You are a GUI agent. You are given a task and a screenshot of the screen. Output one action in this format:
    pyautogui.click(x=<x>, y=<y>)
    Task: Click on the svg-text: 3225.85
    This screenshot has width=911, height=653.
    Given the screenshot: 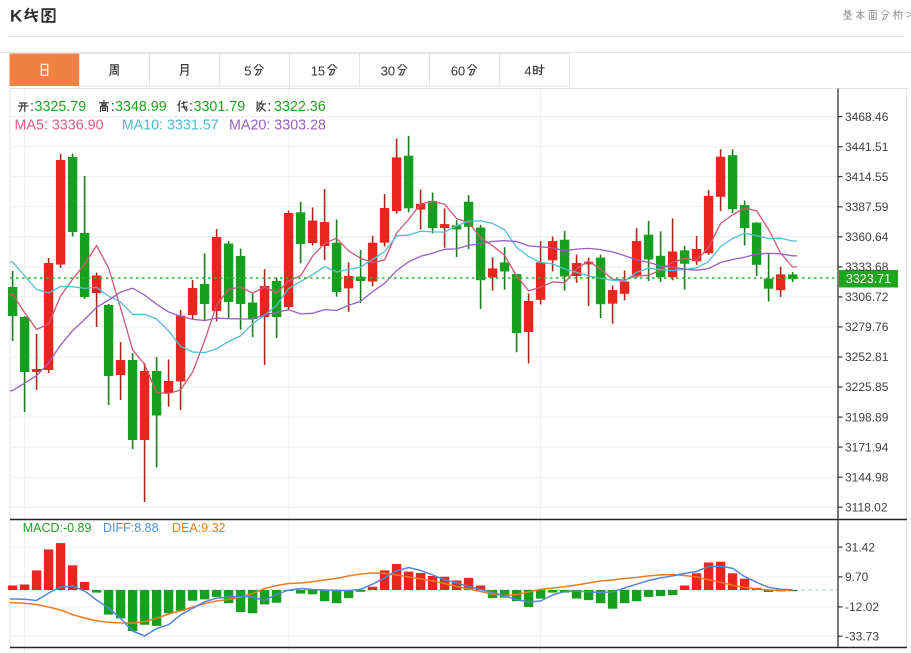 What is the action you would take?
    pyautogui.click(x=867, y=387)
    